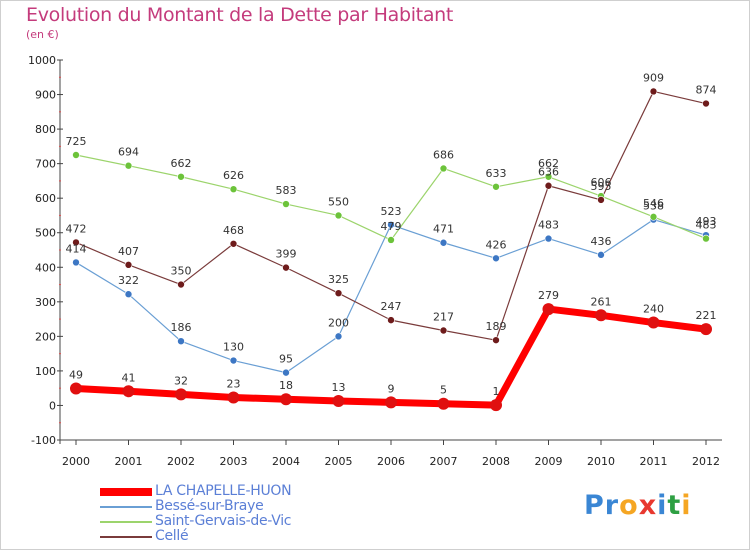  Describe the element at coordinates (706, 90) in the screenshot. I see `data-label: 874` at that location.